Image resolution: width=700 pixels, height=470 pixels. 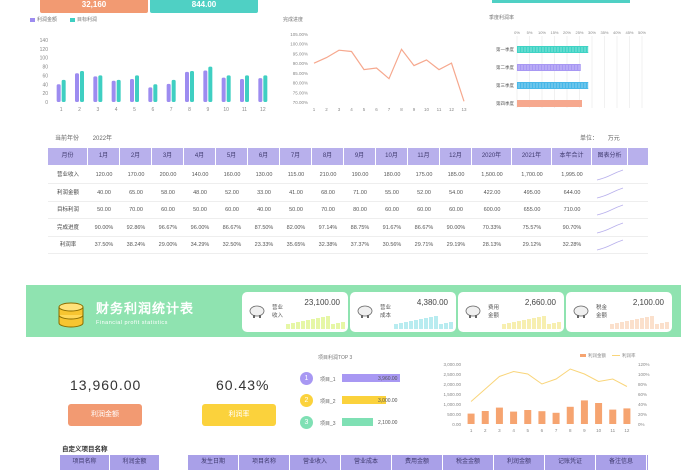 What do you see at coordinates (32, 20) in the screenshot?
I see `legend-swatch-profit` at bounding box center [32, 20].